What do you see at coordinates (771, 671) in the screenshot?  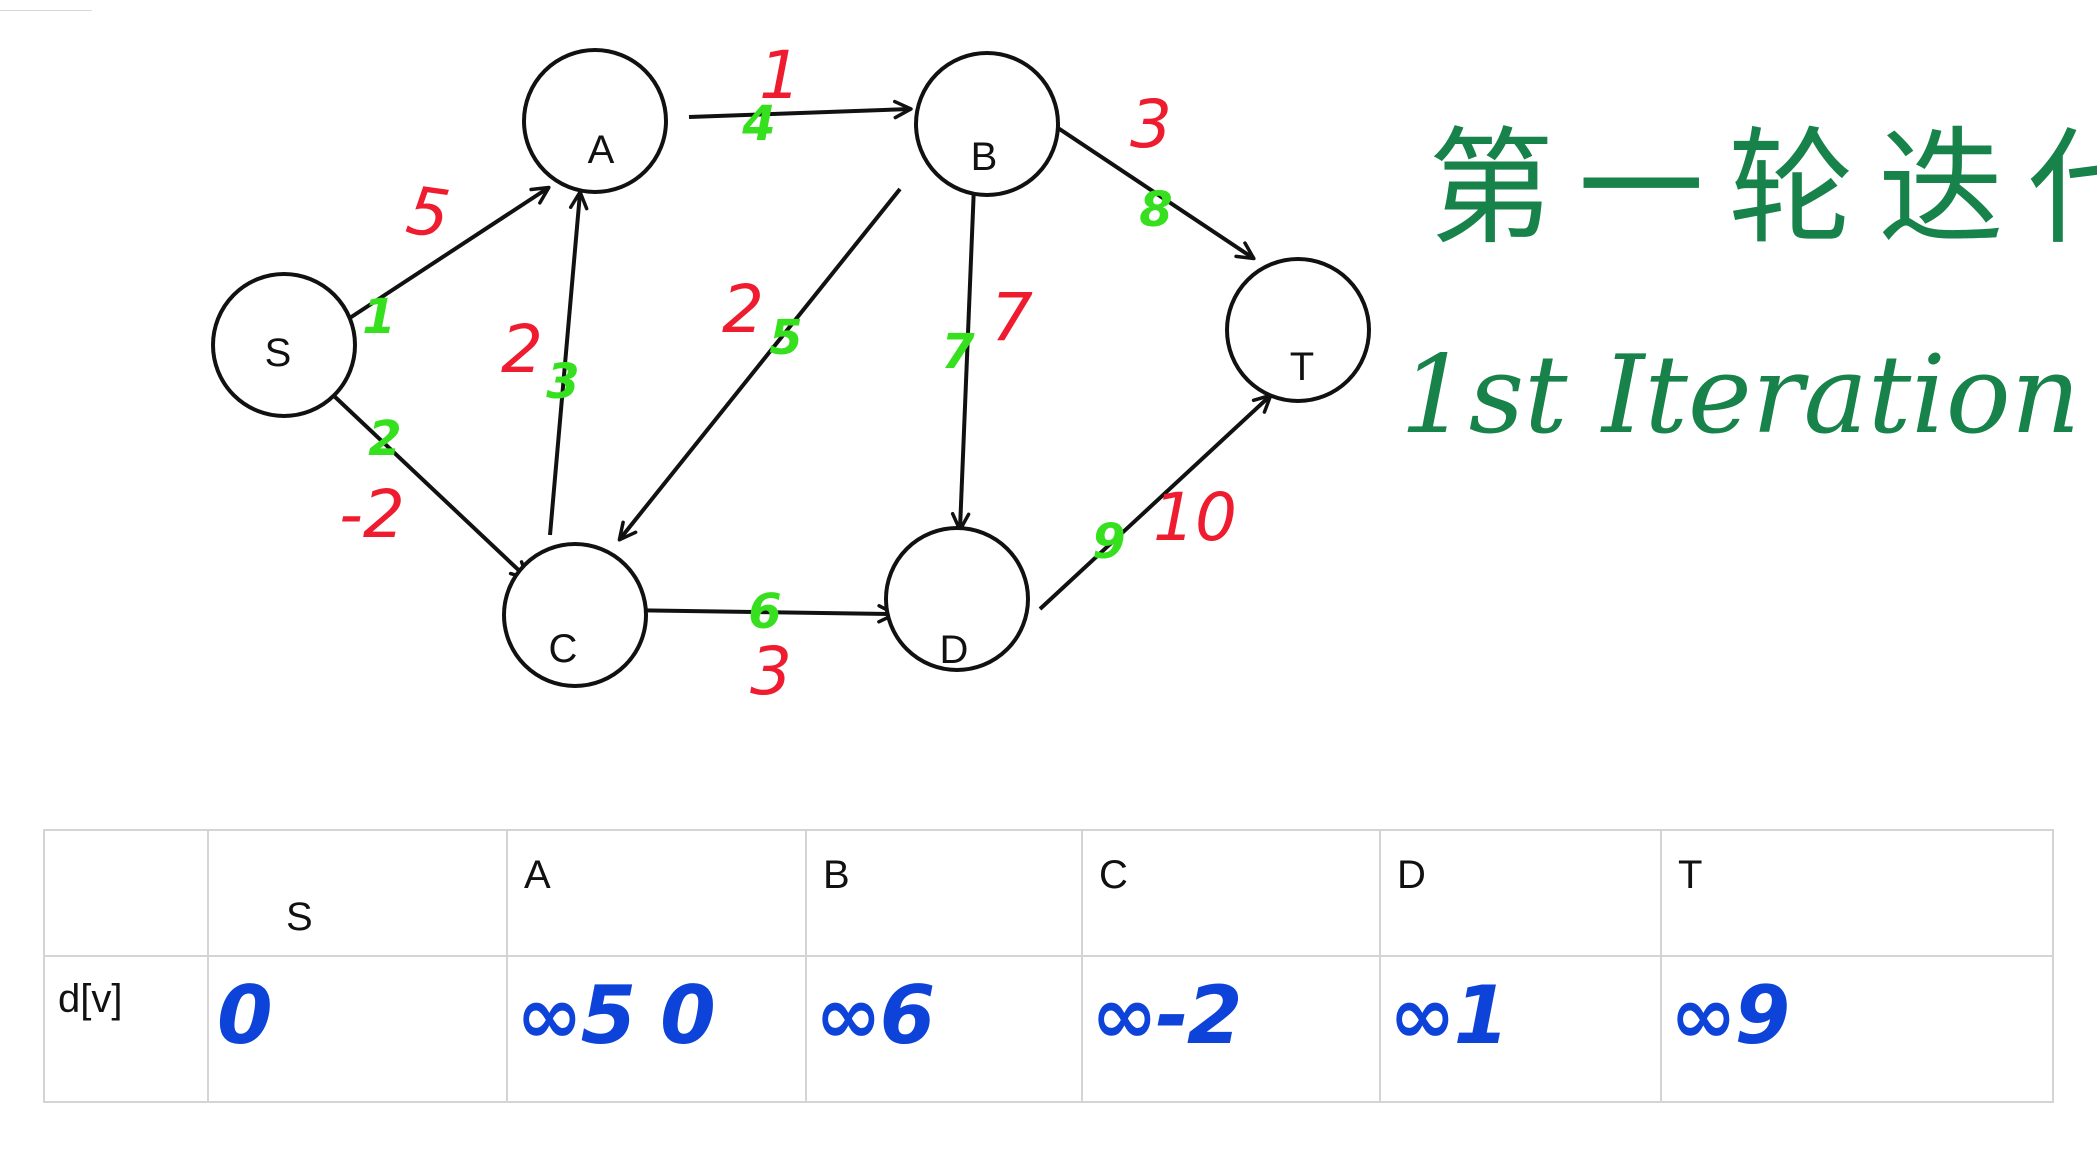 I see `weight-c-d: 3` at bounding box center [771, 671].